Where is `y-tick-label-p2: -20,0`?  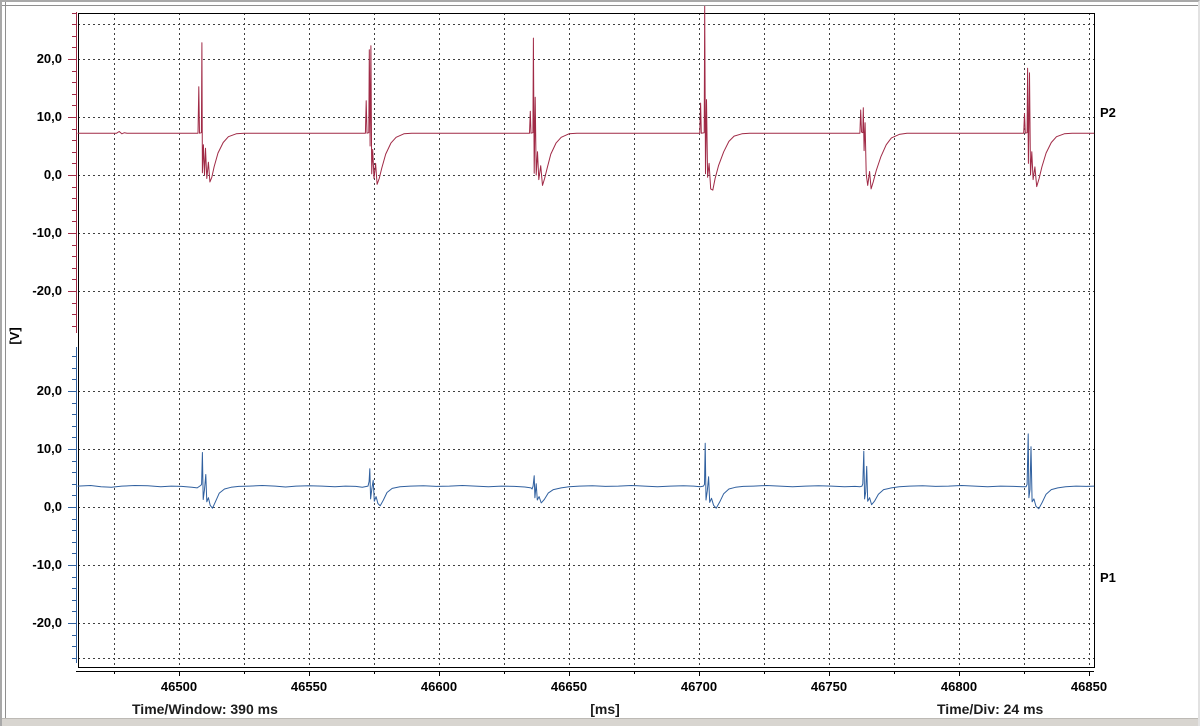 y-tick-label-p2: -20,0 is located at coordinates (47, 290).